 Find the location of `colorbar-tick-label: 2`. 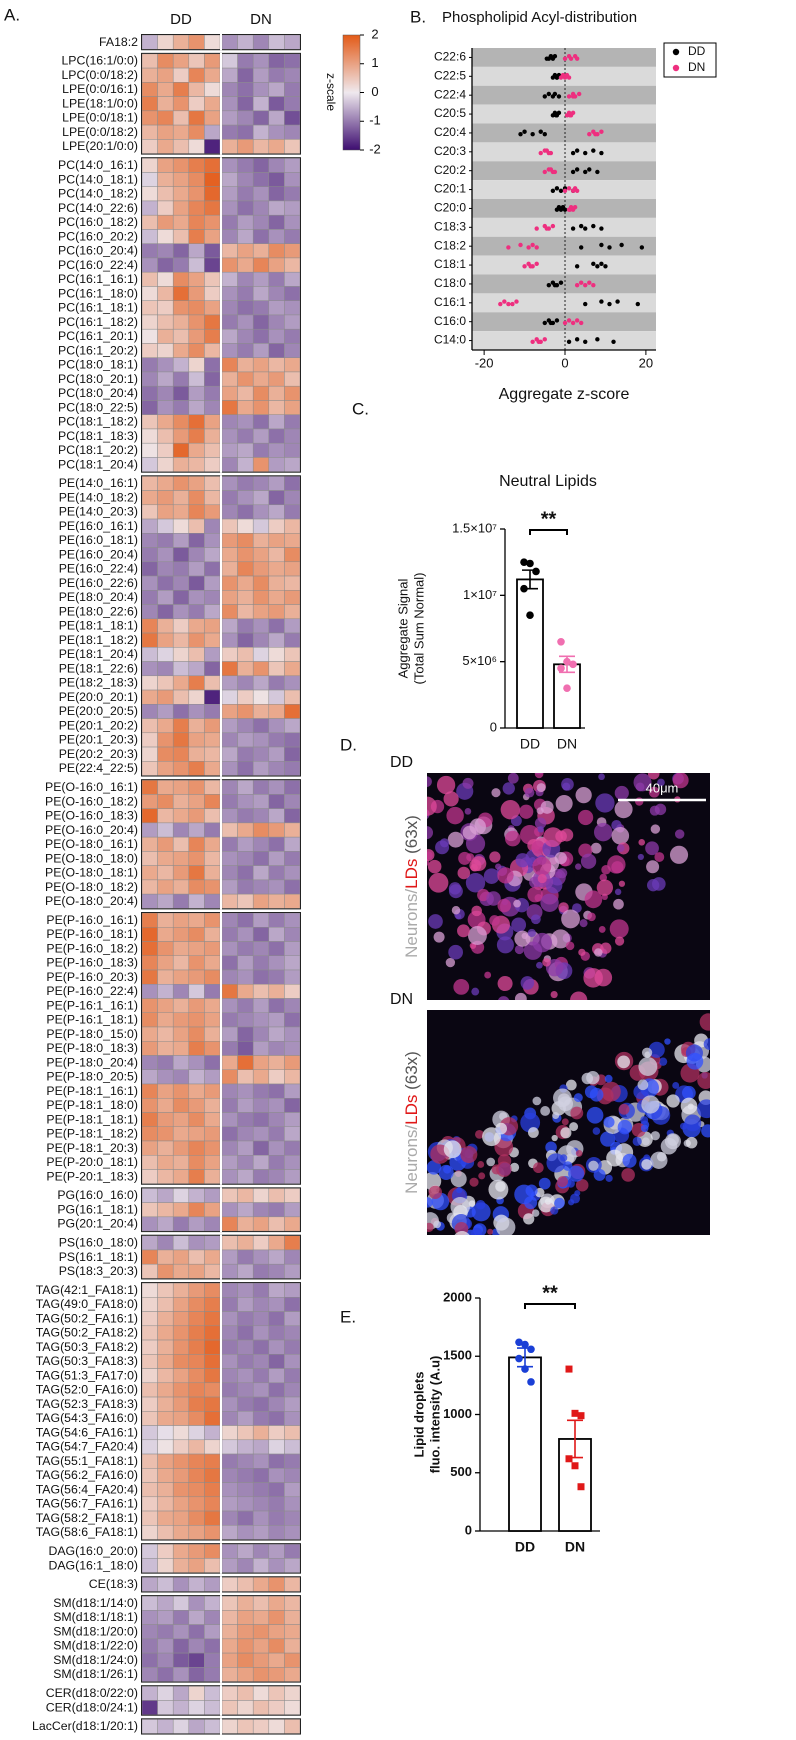

colorbar-tick-label: 2 is located at coordinates (374, 33).